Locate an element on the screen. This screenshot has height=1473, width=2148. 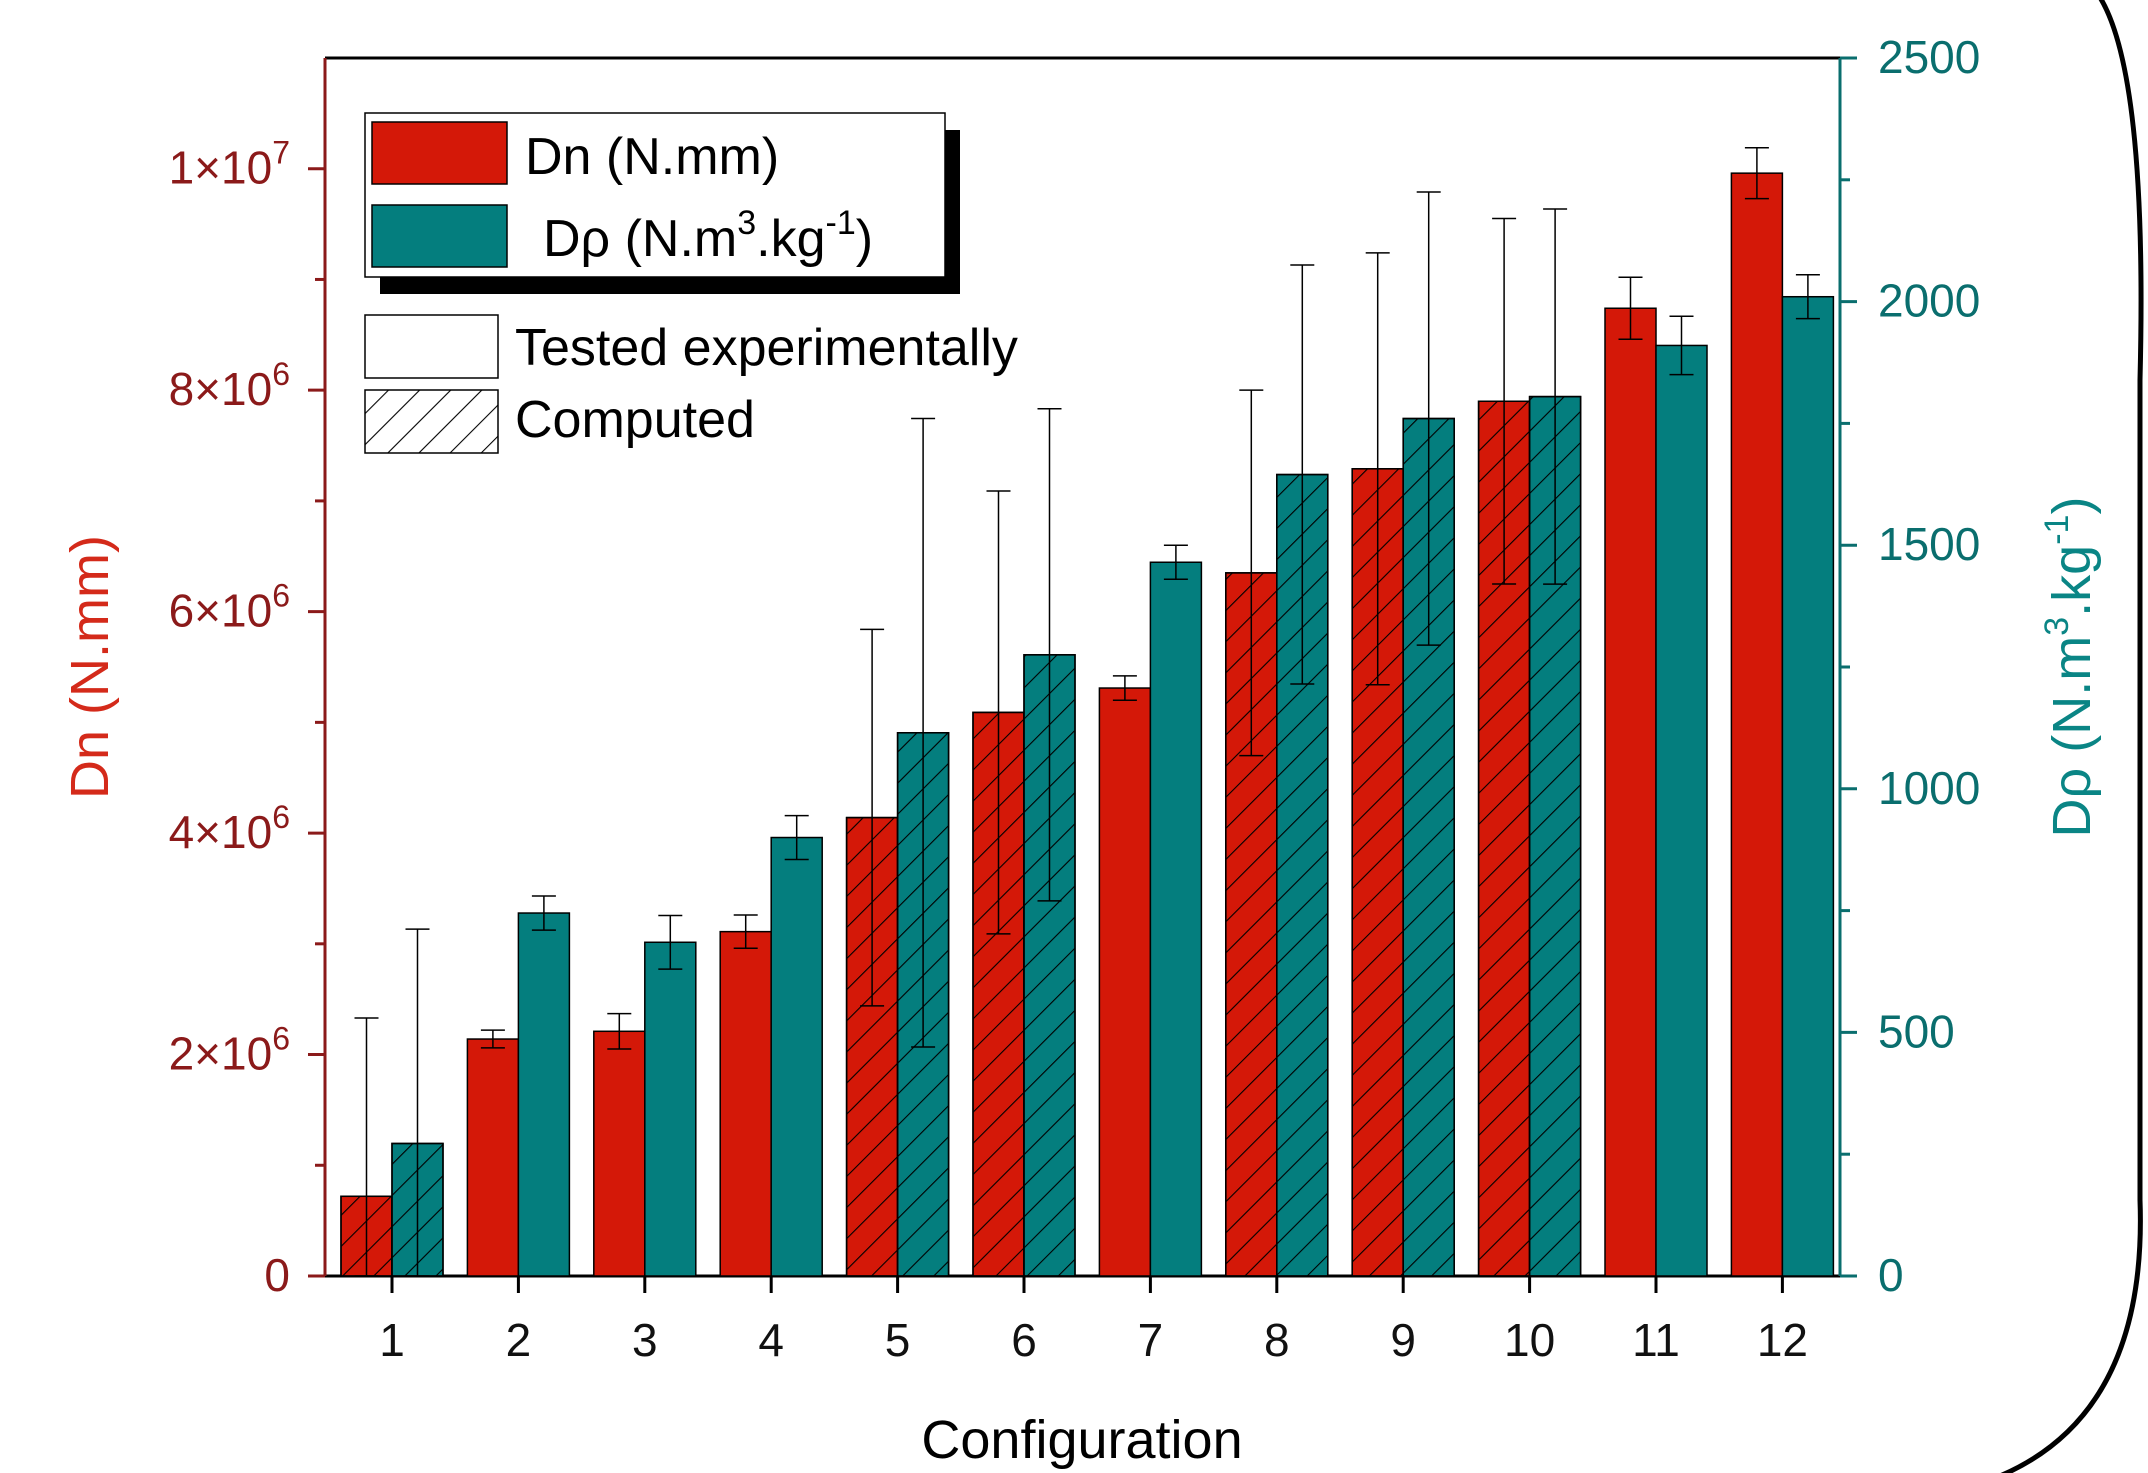
left-tick-label: 0 is located at coordinates (277, 1275).